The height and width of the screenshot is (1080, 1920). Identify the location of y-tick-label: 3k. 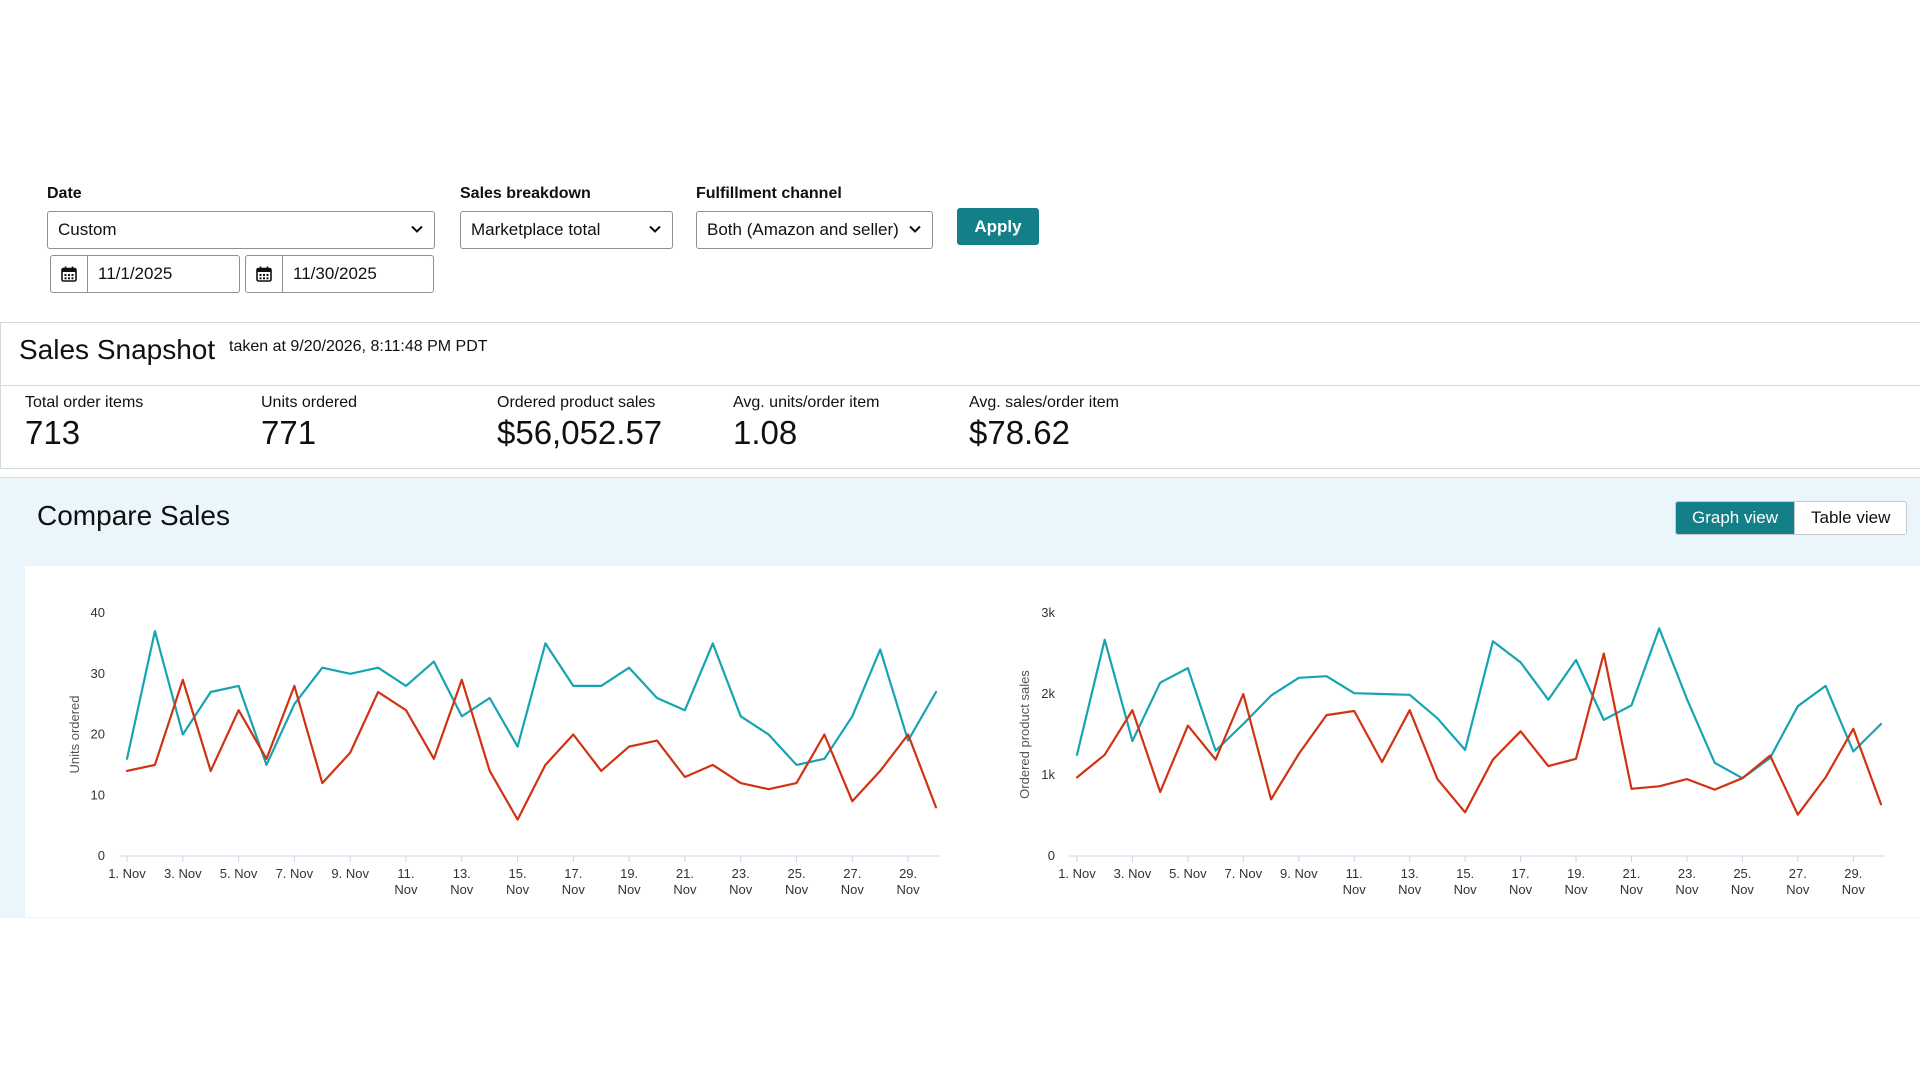
(1048, 612).